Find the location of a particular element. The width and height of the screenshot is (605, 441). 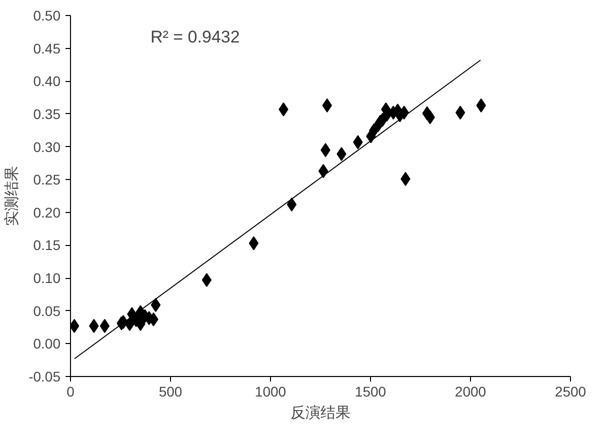

y-tick-label: 0.10 is located at coordinates (47, 278).